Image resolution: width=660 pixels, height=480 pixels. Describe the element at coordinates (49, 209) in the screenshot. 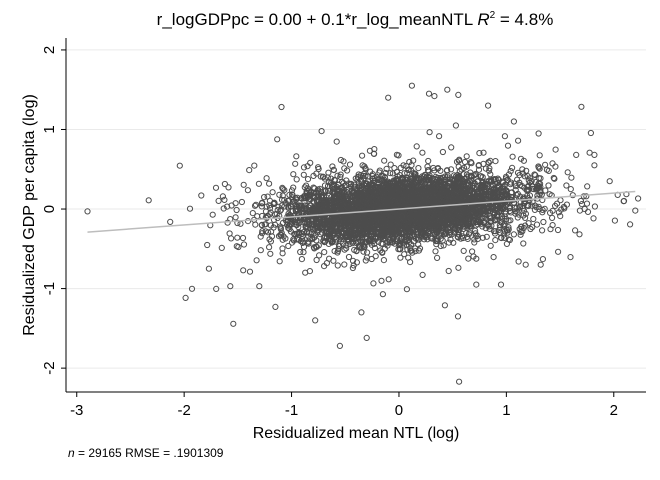

I see `y-tick-label: 0` at that location.